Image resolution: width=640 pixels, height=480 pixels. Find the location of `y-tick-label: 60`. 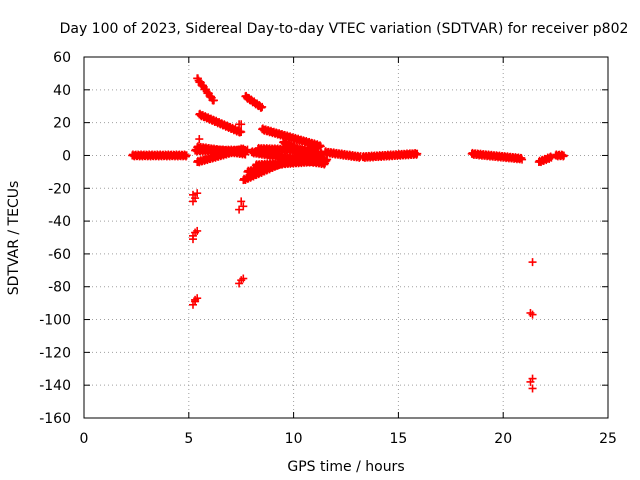

y-tick-label: 60 is located at coordinates (62, 58).